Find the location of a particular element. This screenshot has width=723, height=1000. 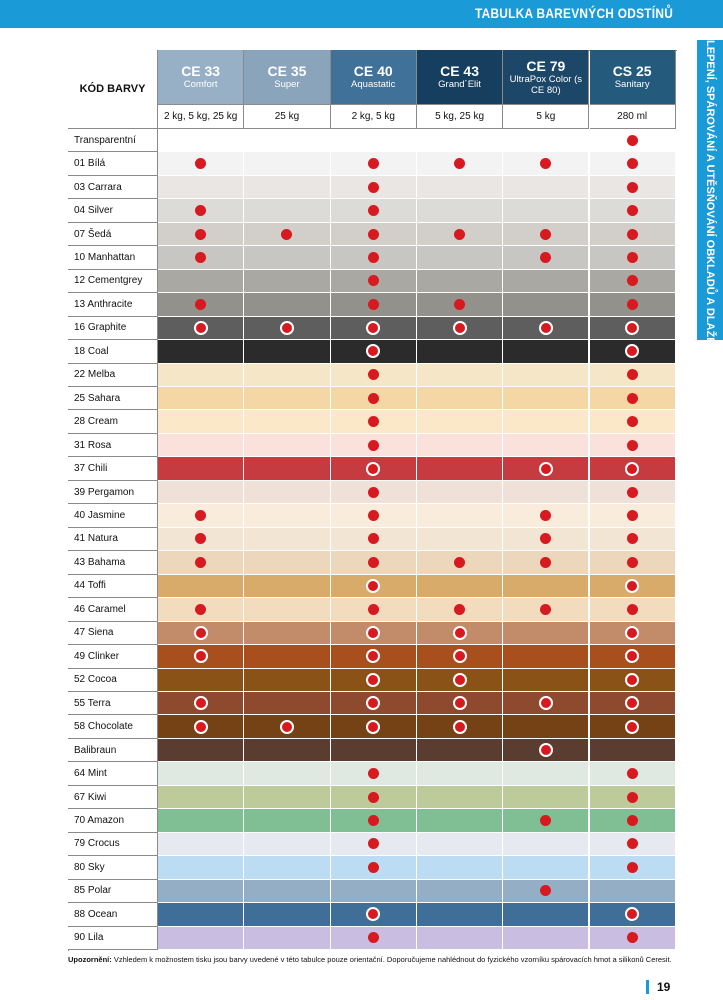

product-code: CE 35 is located at coordinates (287, 71).